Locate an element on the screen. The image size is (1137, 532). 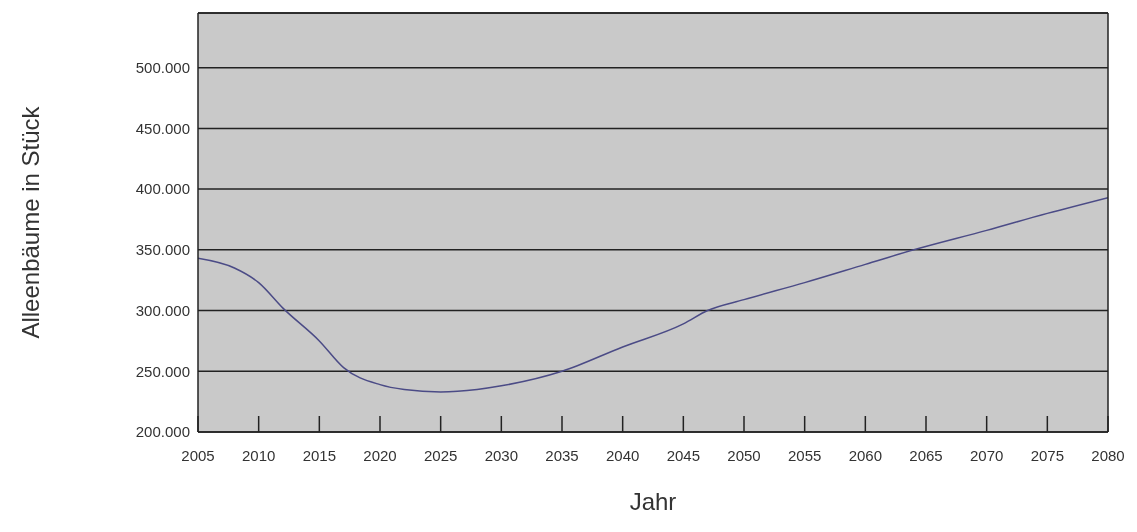
x-tick-label: 2075 is located at coordinates (1047, 455).